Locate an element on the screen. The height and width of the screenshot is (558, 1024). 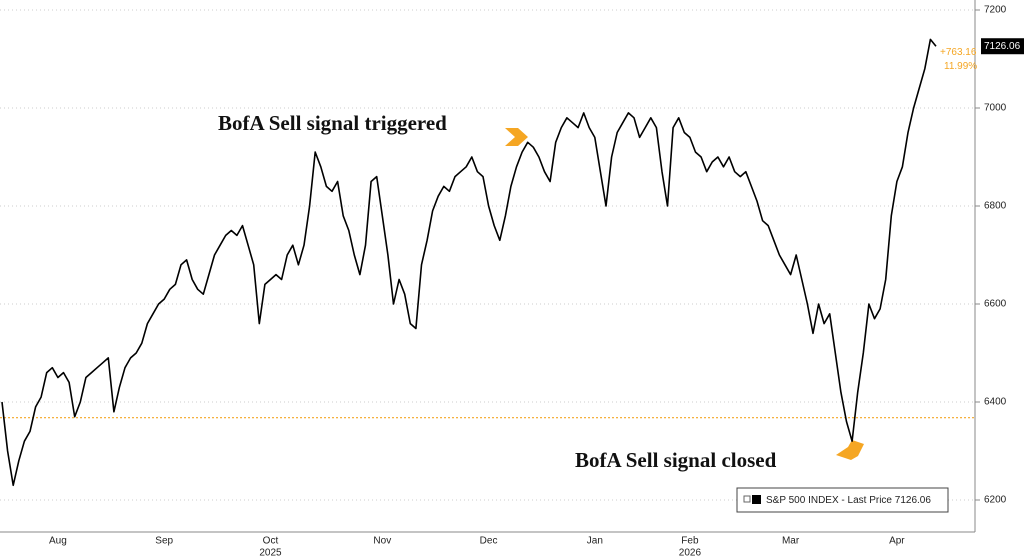
legend-value: 7126.06 is located at coordinates (913, 500).